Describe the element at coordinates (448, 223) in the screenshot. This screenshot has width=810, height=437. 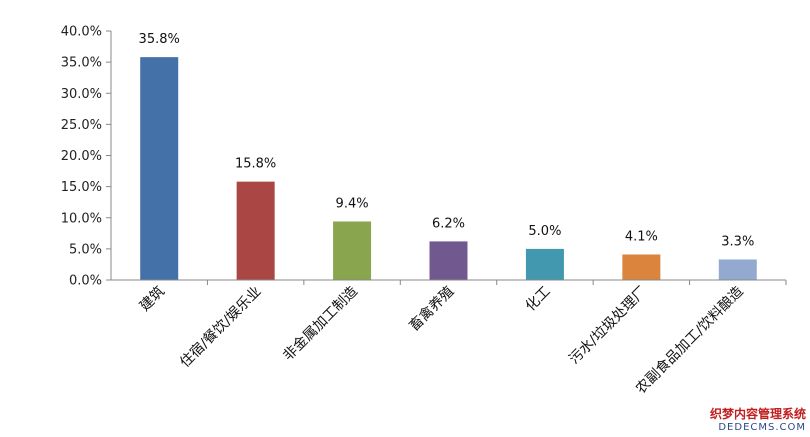
I see `bar-data-label: 6.2%` at that location.